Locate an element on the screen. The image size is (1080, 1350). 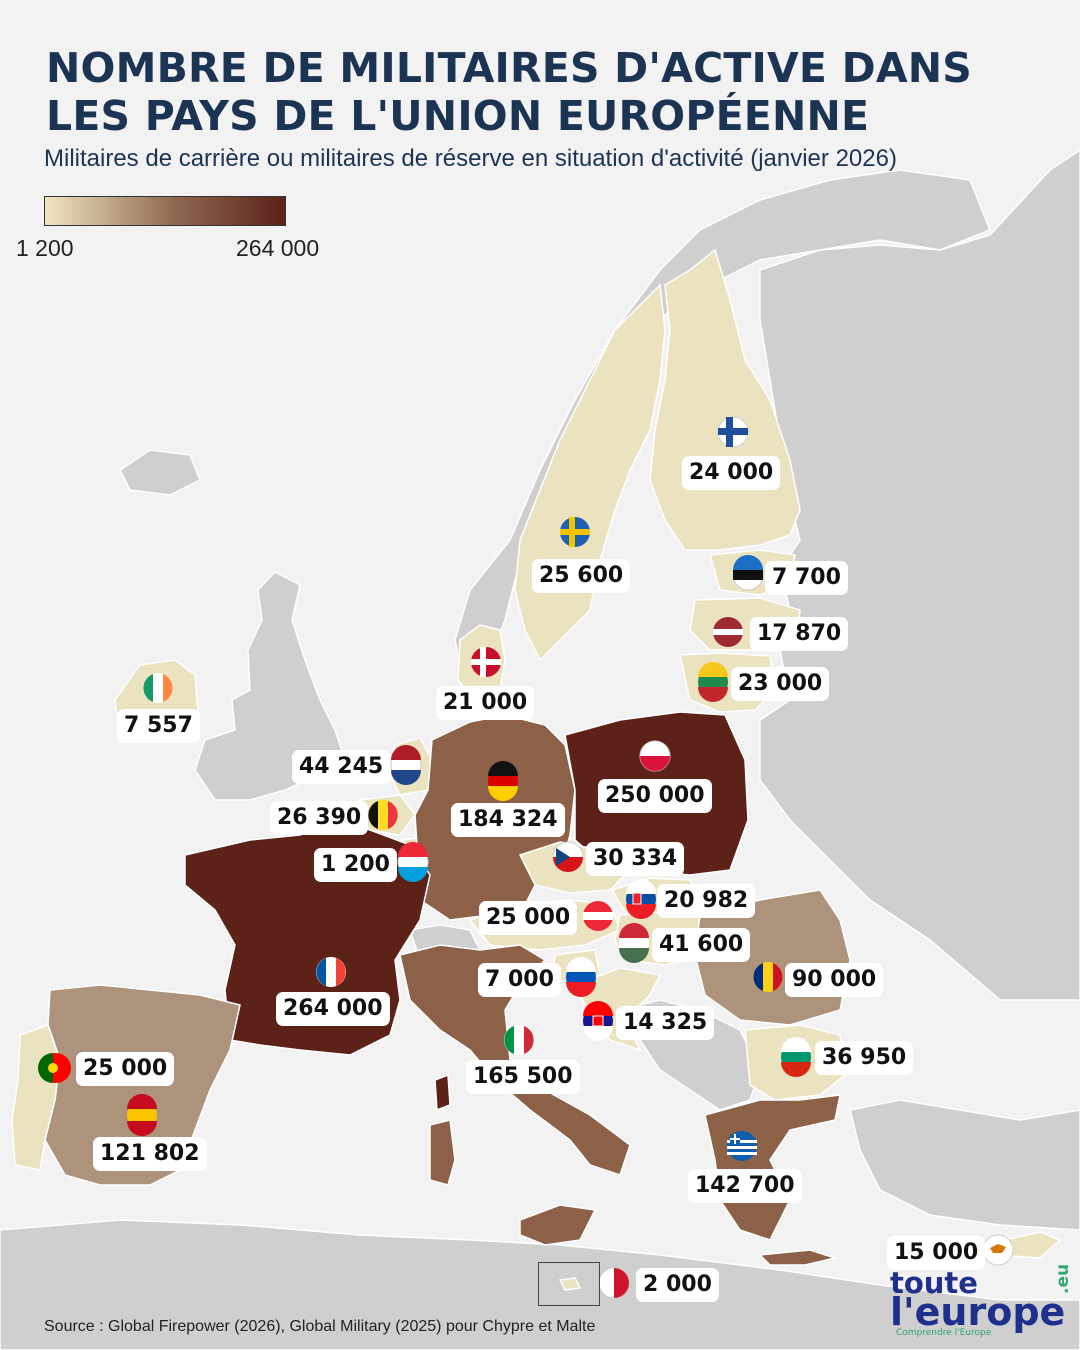
country-crete is located at coordinates (798, 1257).